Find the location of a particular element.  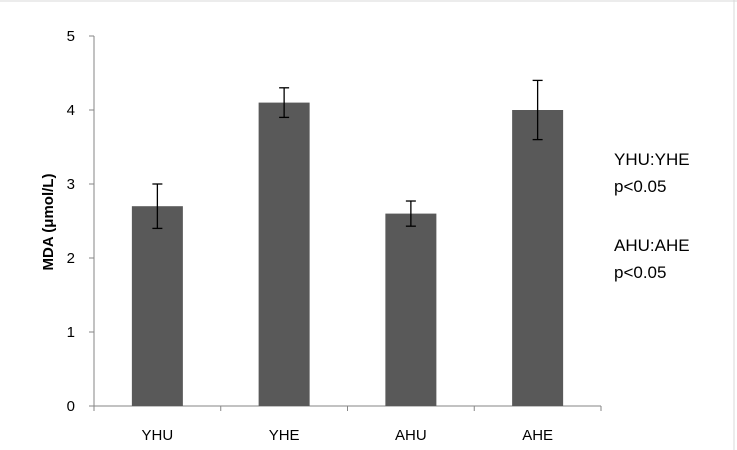

error-bar-yhe is located at coordinates (284, 103).